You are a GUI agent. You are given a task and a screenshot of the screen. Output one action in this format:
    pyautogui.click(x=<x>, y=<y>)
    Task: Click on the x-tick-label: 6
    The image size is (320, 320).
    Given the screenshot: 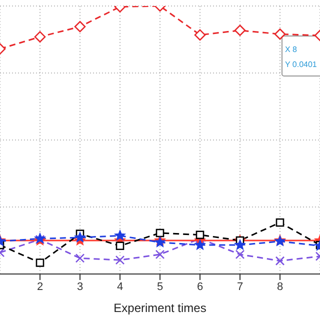 What is the action you would take?
    pyautogui.click(x=200, y=286)
    